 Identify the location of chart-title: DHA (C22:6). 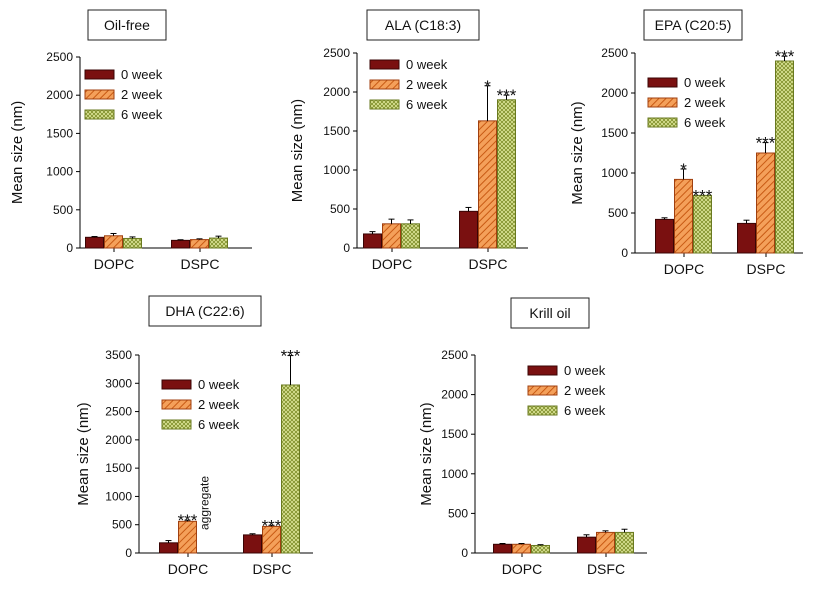
(204, 311).